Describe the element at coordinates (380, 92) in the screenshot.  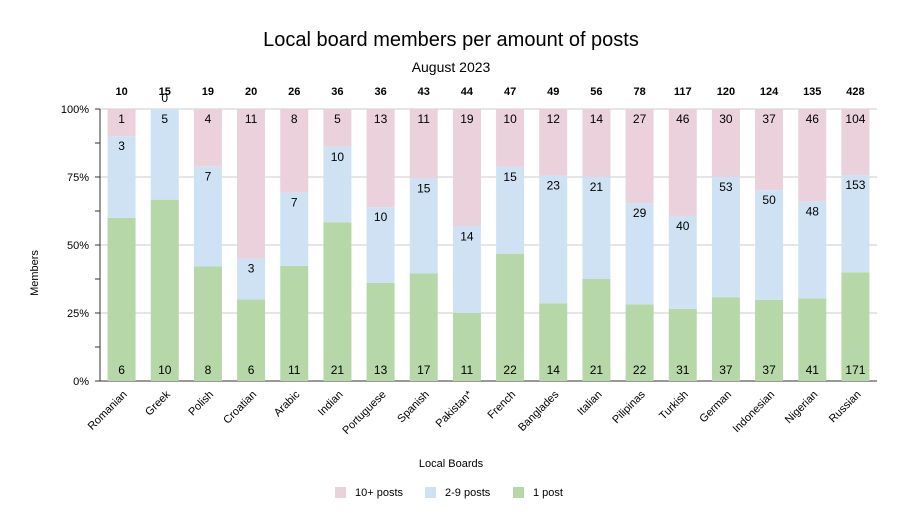
I see `total-label: 36` at that location.